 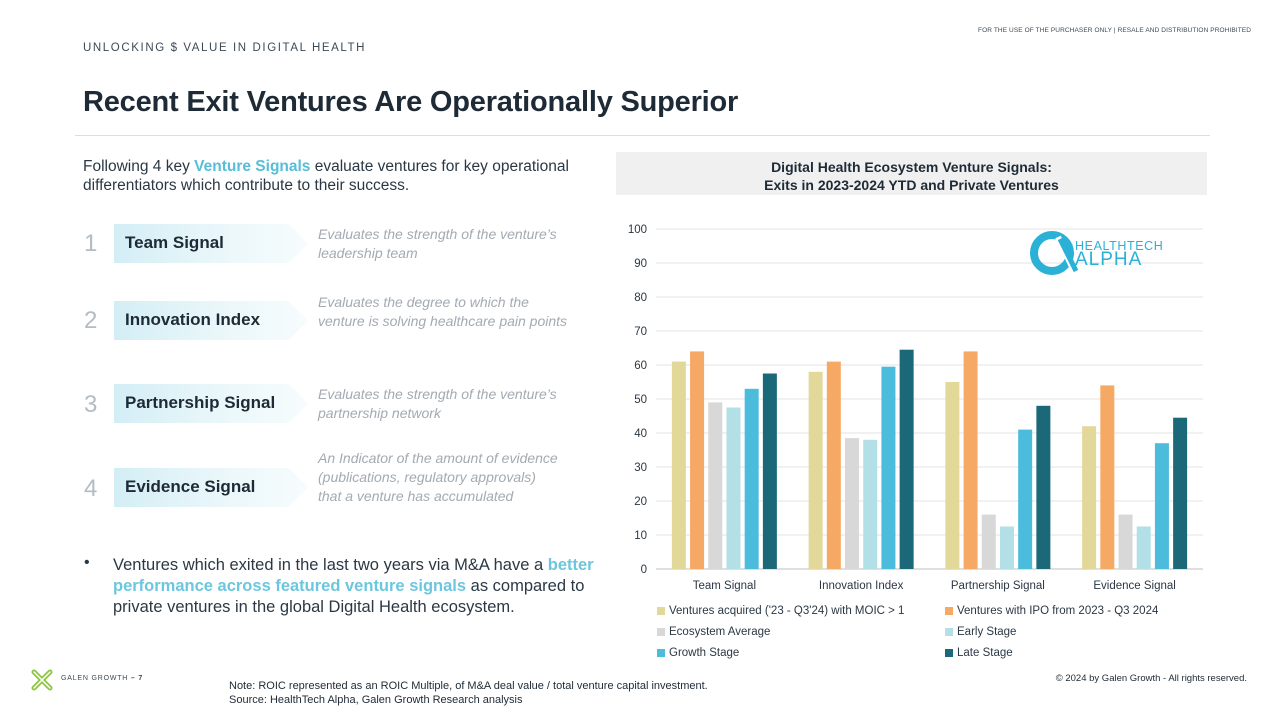 I want to click on logo-word-healthtech: HEALTHTECH, so click(x=1119, y=246).